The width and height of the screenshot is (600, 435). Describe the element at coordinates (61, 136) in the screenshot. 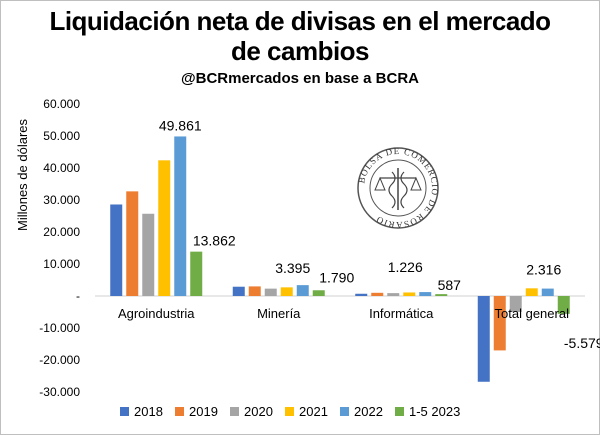

I see `y-tick-label: 50.000` at that location.